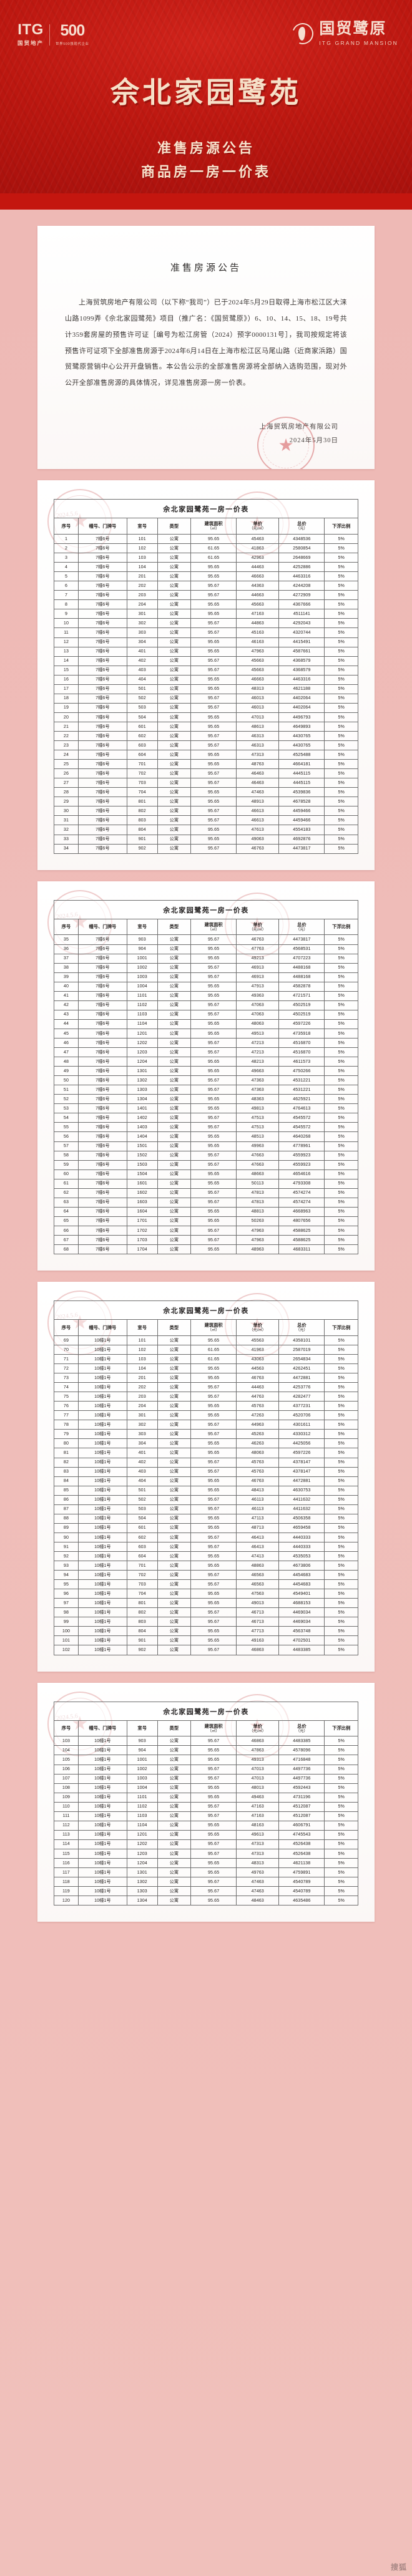  Describe the element at coordinates (142, 1728) in the screenshot. I see `table-column-header: 室号` at that location.